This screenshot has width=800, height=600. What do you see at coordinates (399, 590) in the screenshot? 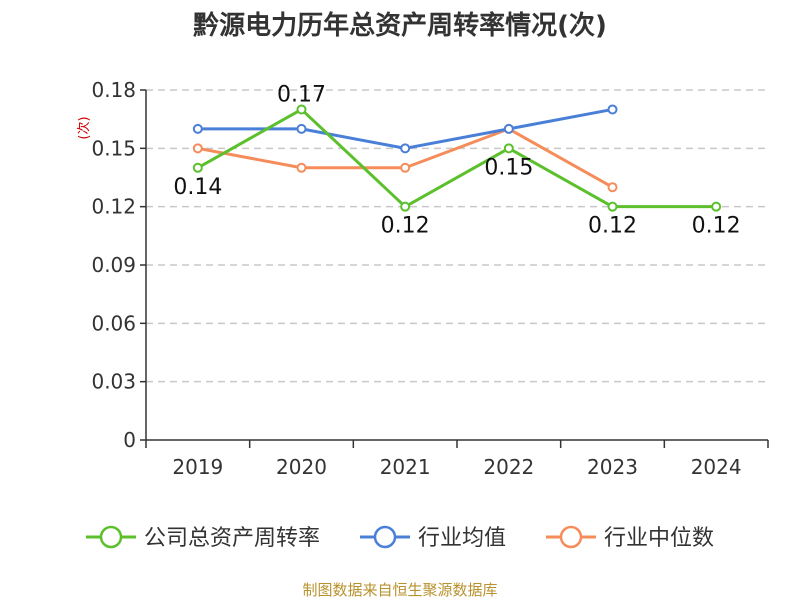
I see `source-note: 制图数据来自恒生聚源数据库` at bounding box center [399, 590].